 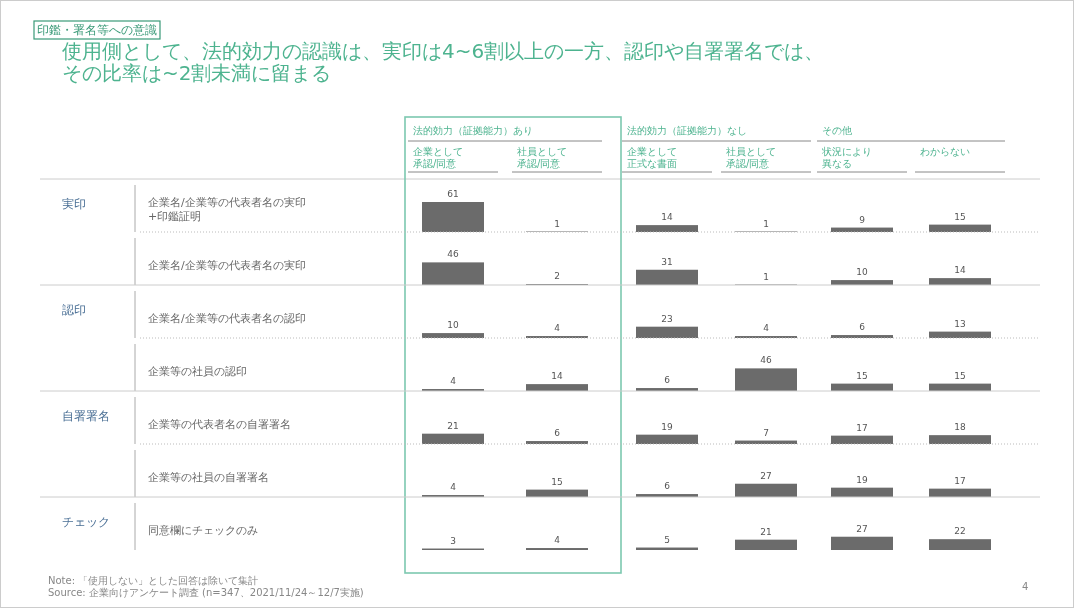 What do you see at coordinates (97, 30) in the screenshot?
I see `text: 印鑑・署名等への意識` at bounding box center [97, 30].